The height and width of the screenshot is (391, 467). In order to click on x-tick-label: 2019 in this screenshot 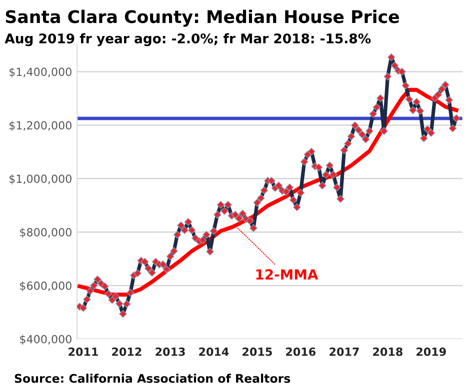, I will do `click(431, 352)`.